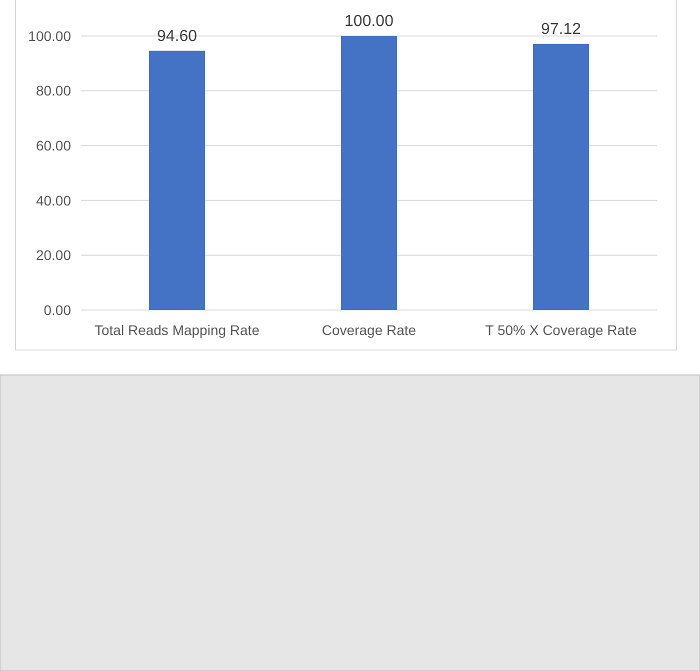 Image resolution: width=700 pixels, height=671 pixels. What do you see at coordinates (369, 21) in the screenshot?
I see `data-label: 100.00` at bounding box center [369, 21].